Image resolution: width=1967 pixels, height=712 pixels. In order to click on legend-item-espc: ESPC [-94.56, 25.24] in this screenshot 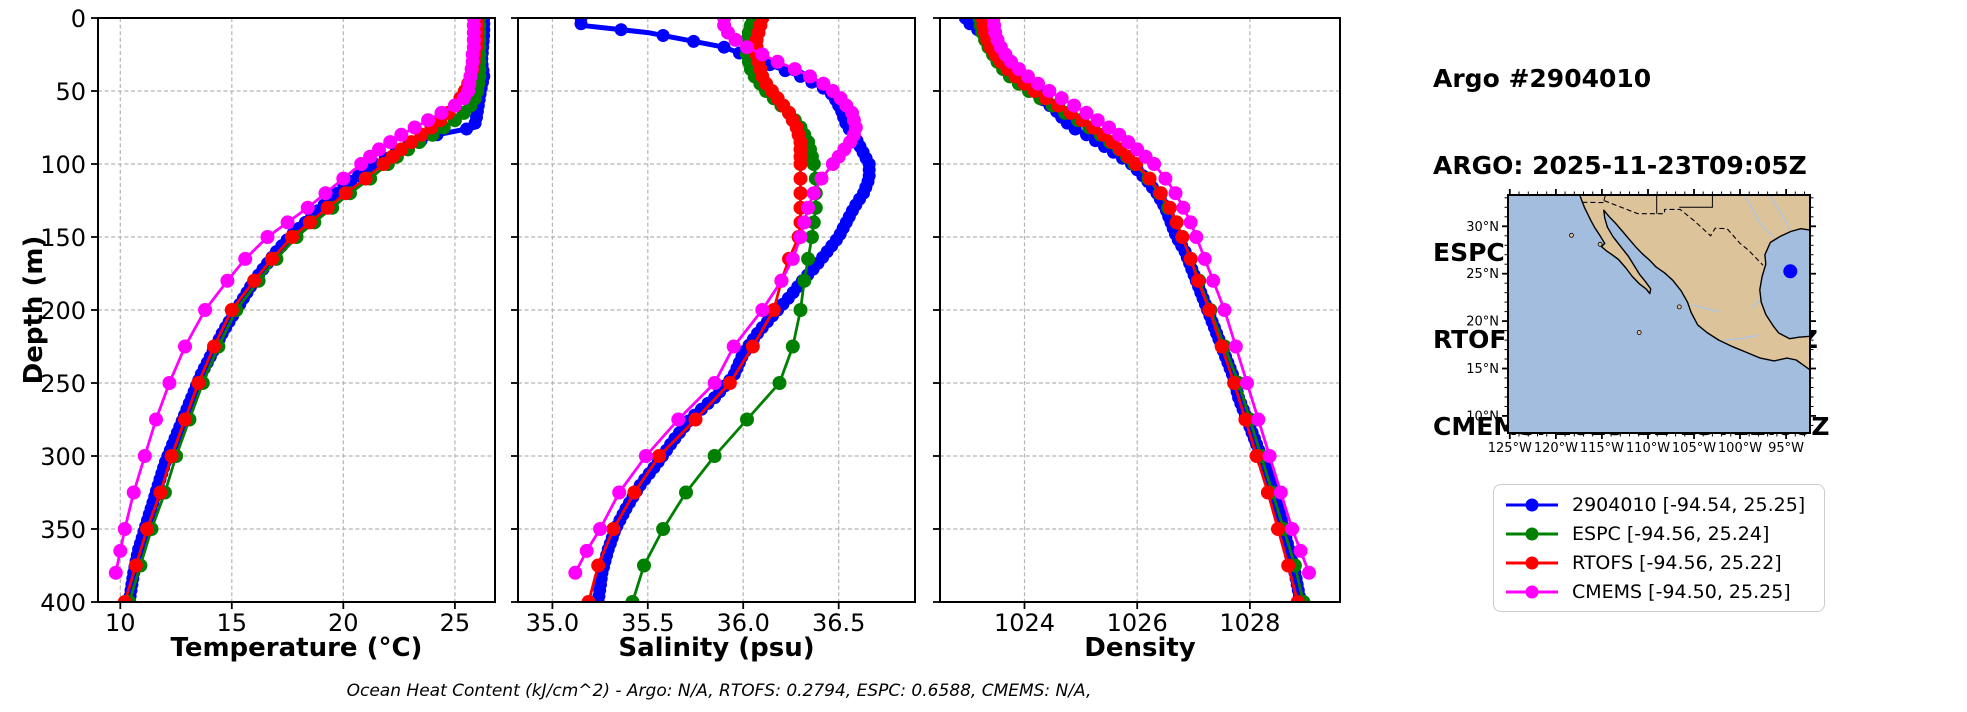, I will do `click(1664, 533)`.